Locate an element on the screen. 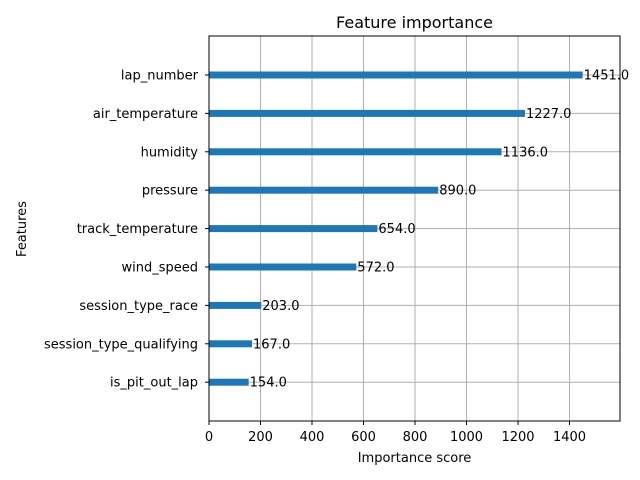 This screenshot has width=640, height=480. chart-title: Feature importance is located at coordinates (414, 22).